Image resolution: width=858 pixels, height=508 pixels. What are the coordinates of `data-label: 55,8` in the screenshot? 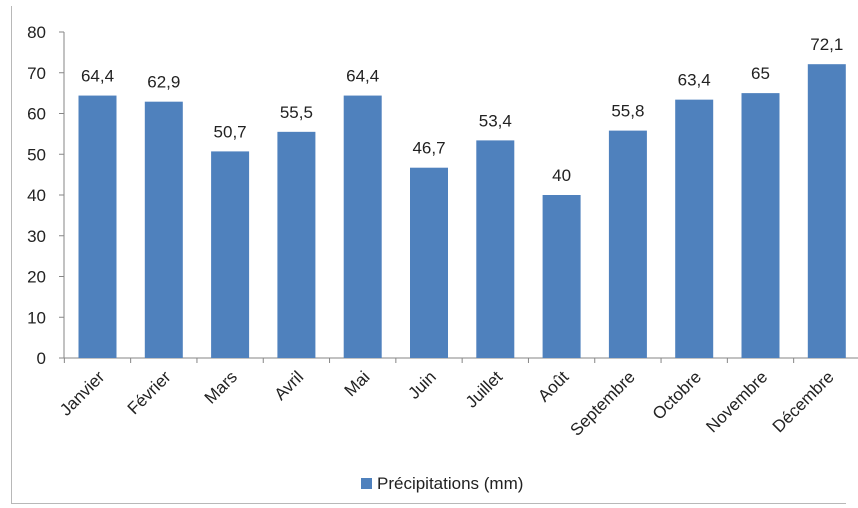 It's located at (627, 111).